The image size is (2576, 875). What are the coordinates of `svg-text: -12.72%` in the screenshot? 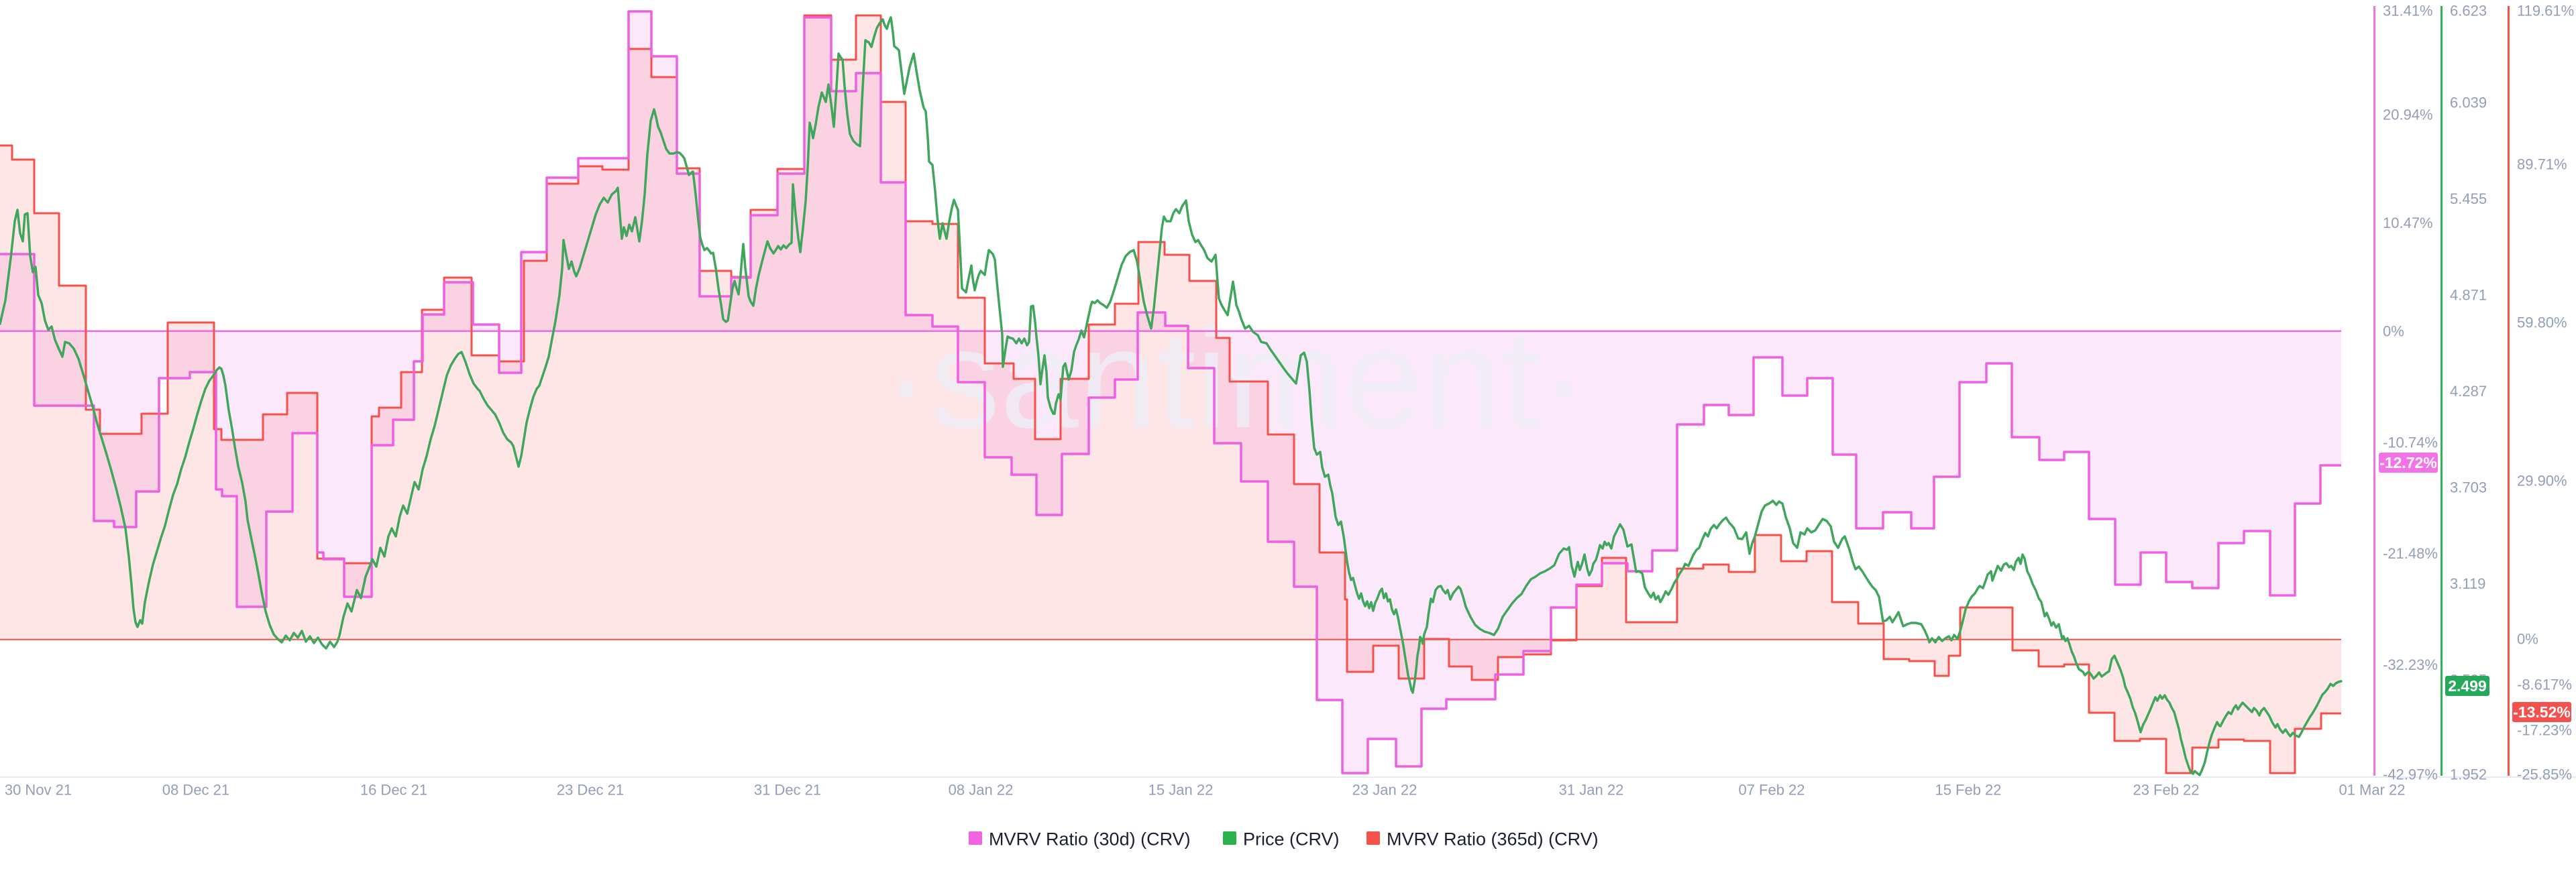 It's located at (2408, 462).